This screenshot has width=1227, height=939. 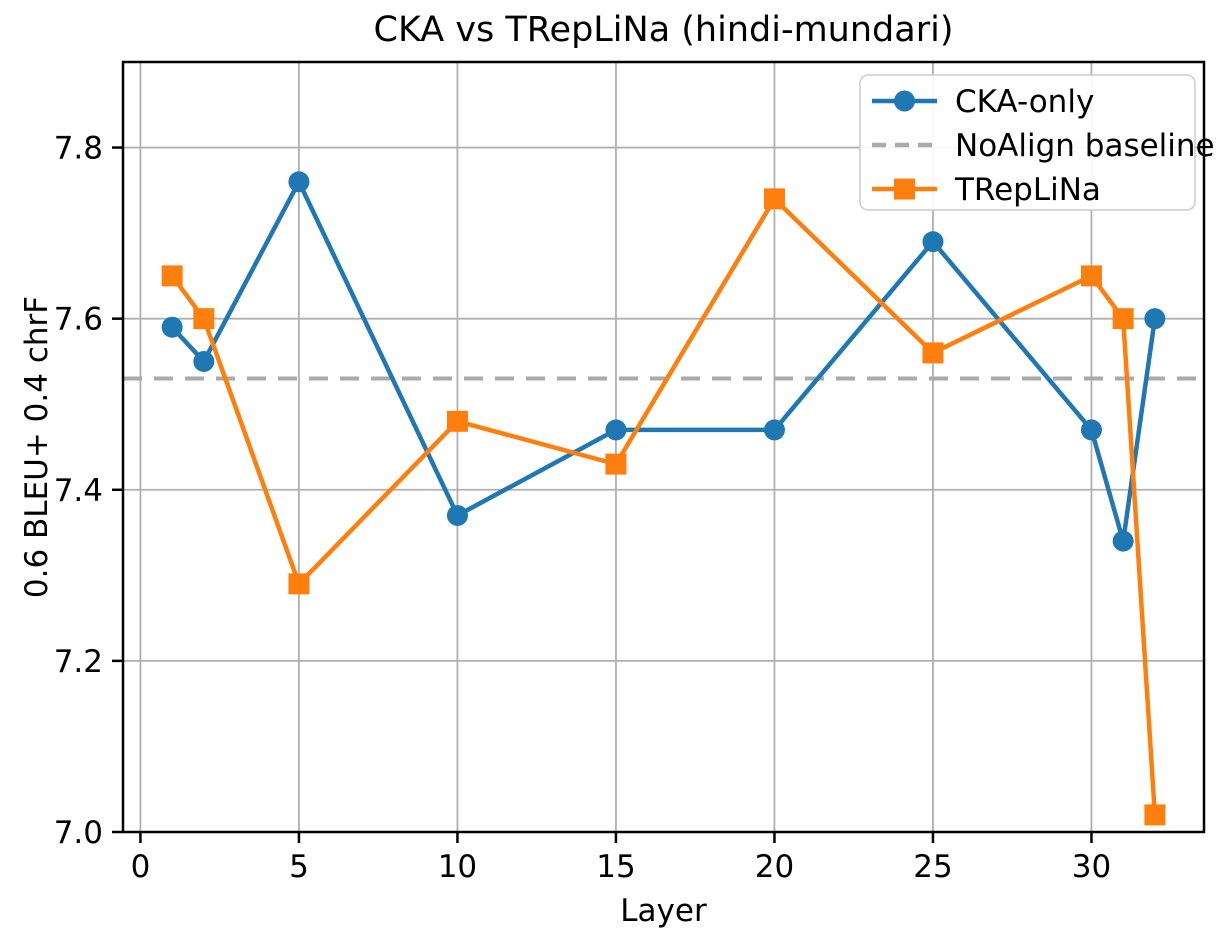 What do you see at coordinates (774, 867) in the screenshot?
I see `x-tick-label: 20` at bounding box center [774, 867].